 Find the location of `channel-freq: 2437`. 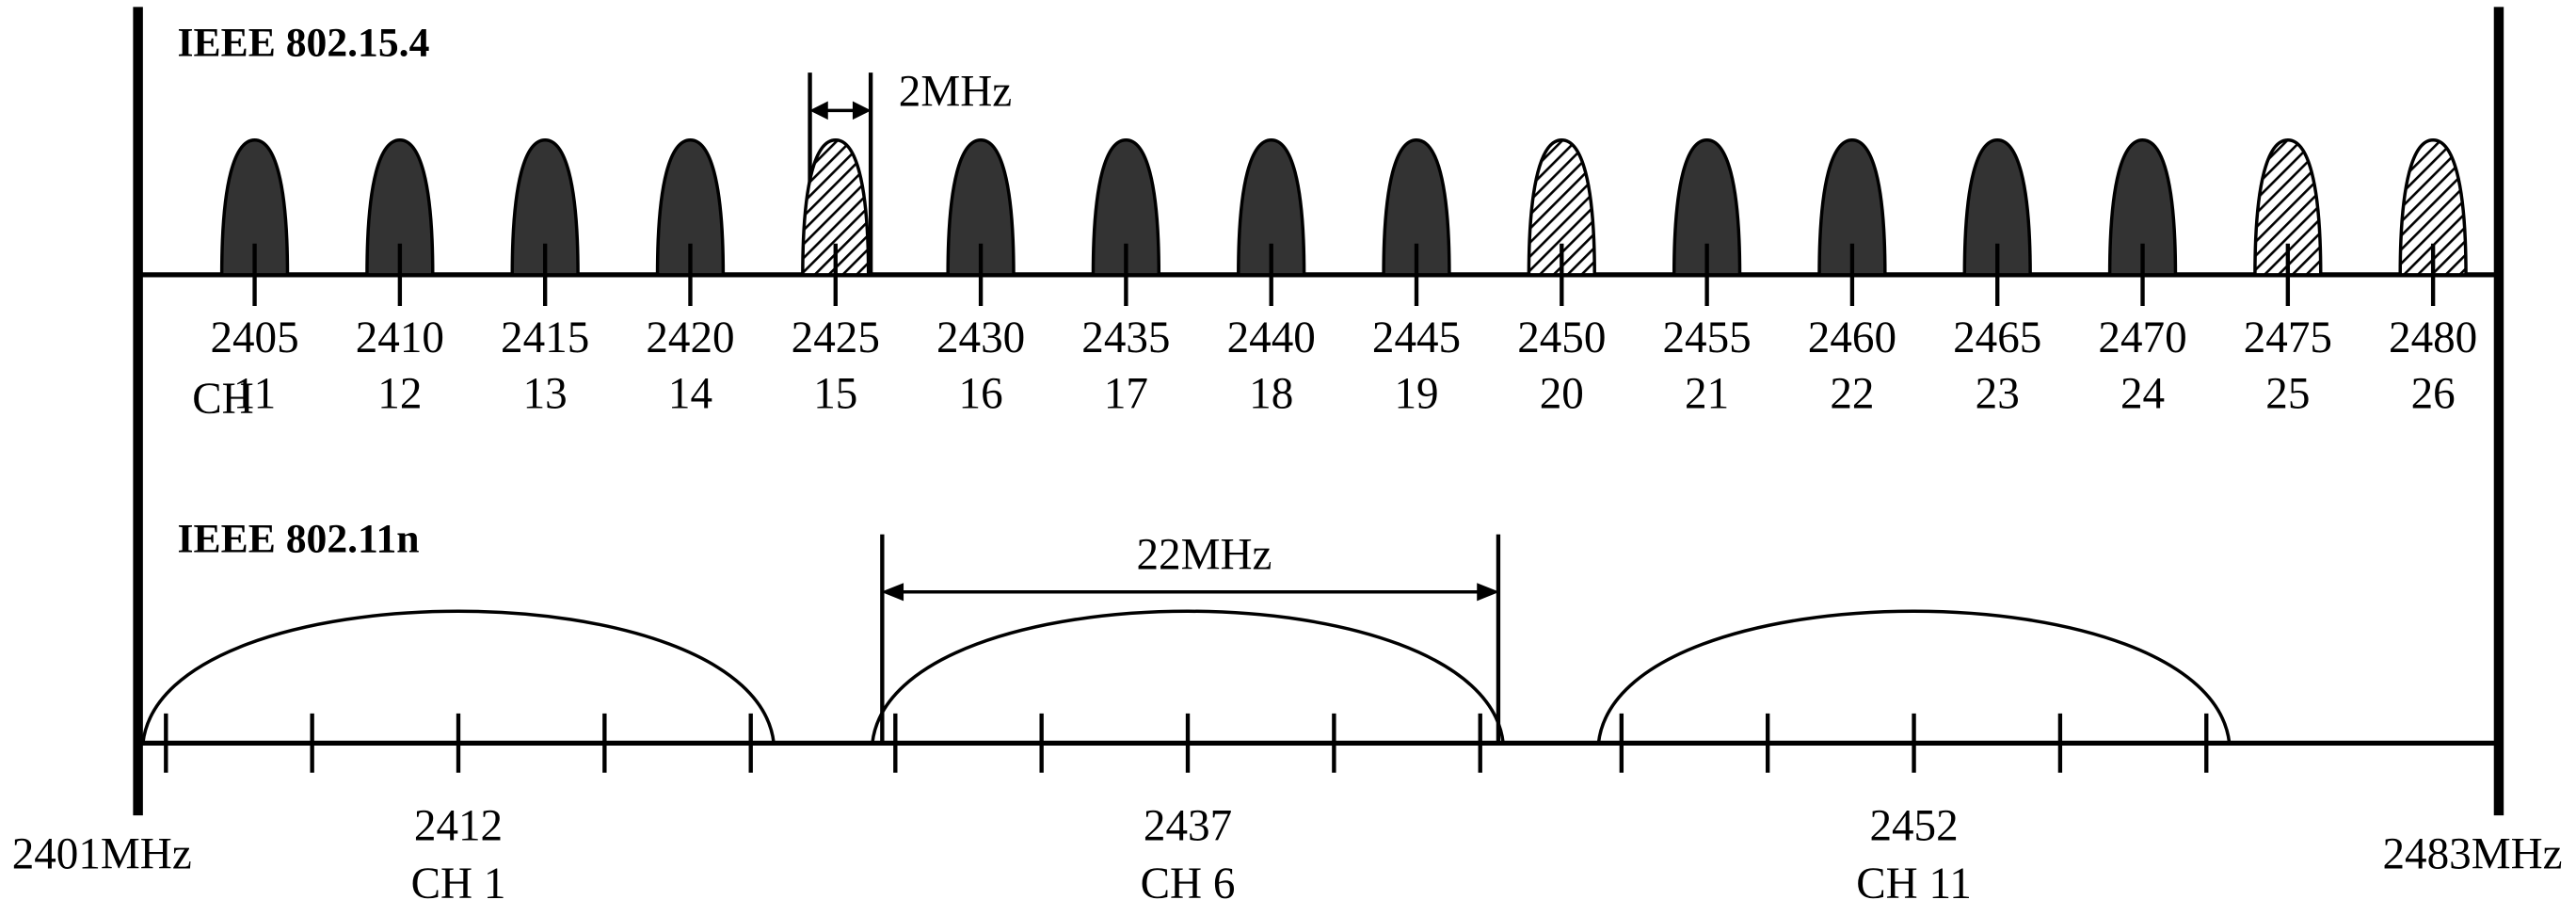

channel-freq: 2437 is located at coordinates (1188, 826).